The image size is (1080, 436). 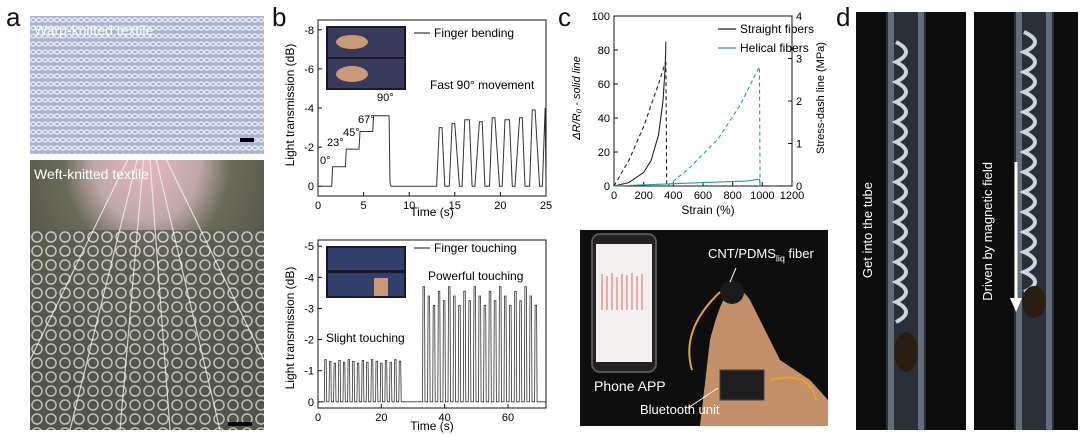 I want to click on phone-app-label: Phone APP, so click(x=630, y=386).